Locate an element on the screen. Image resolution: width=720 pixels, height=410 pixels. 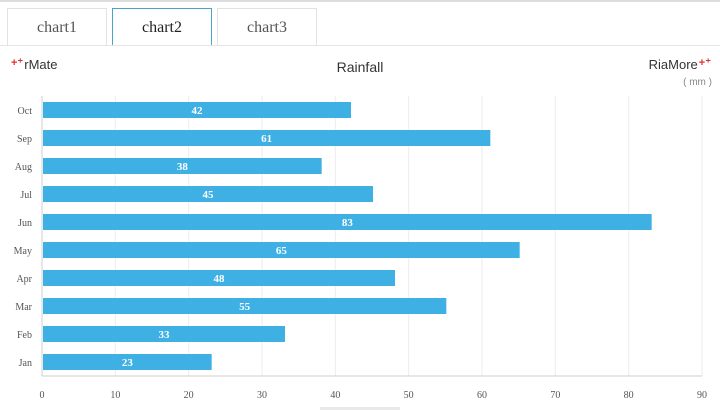
tab-chart2: chart2 is located at coordinates (162, 27).